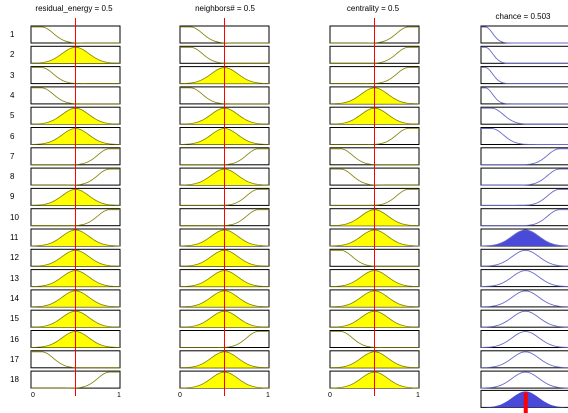 The width and height of the screenshot is (568, 413). What do you see at coordinates (268, 395) in the screenshot?
I see `axis-tick-max-neighbors: 1` at bounding box center [268, 395].